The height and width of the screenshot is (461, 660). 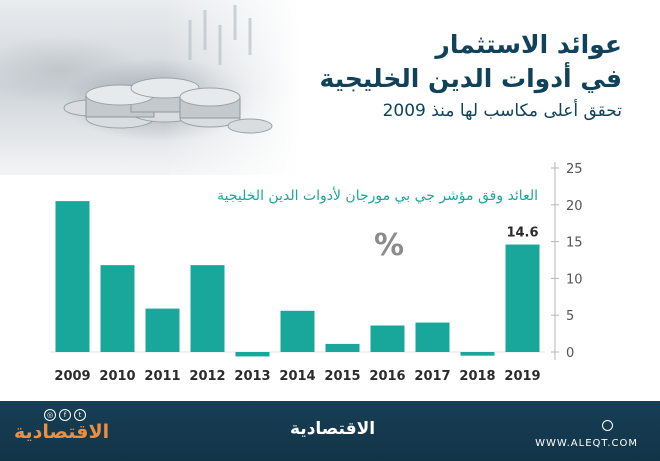 What do you see at coordinates (333, 429) in the screenshot?
I see `footer-logo: الاقتصادية` at bounding box center [333, 429].